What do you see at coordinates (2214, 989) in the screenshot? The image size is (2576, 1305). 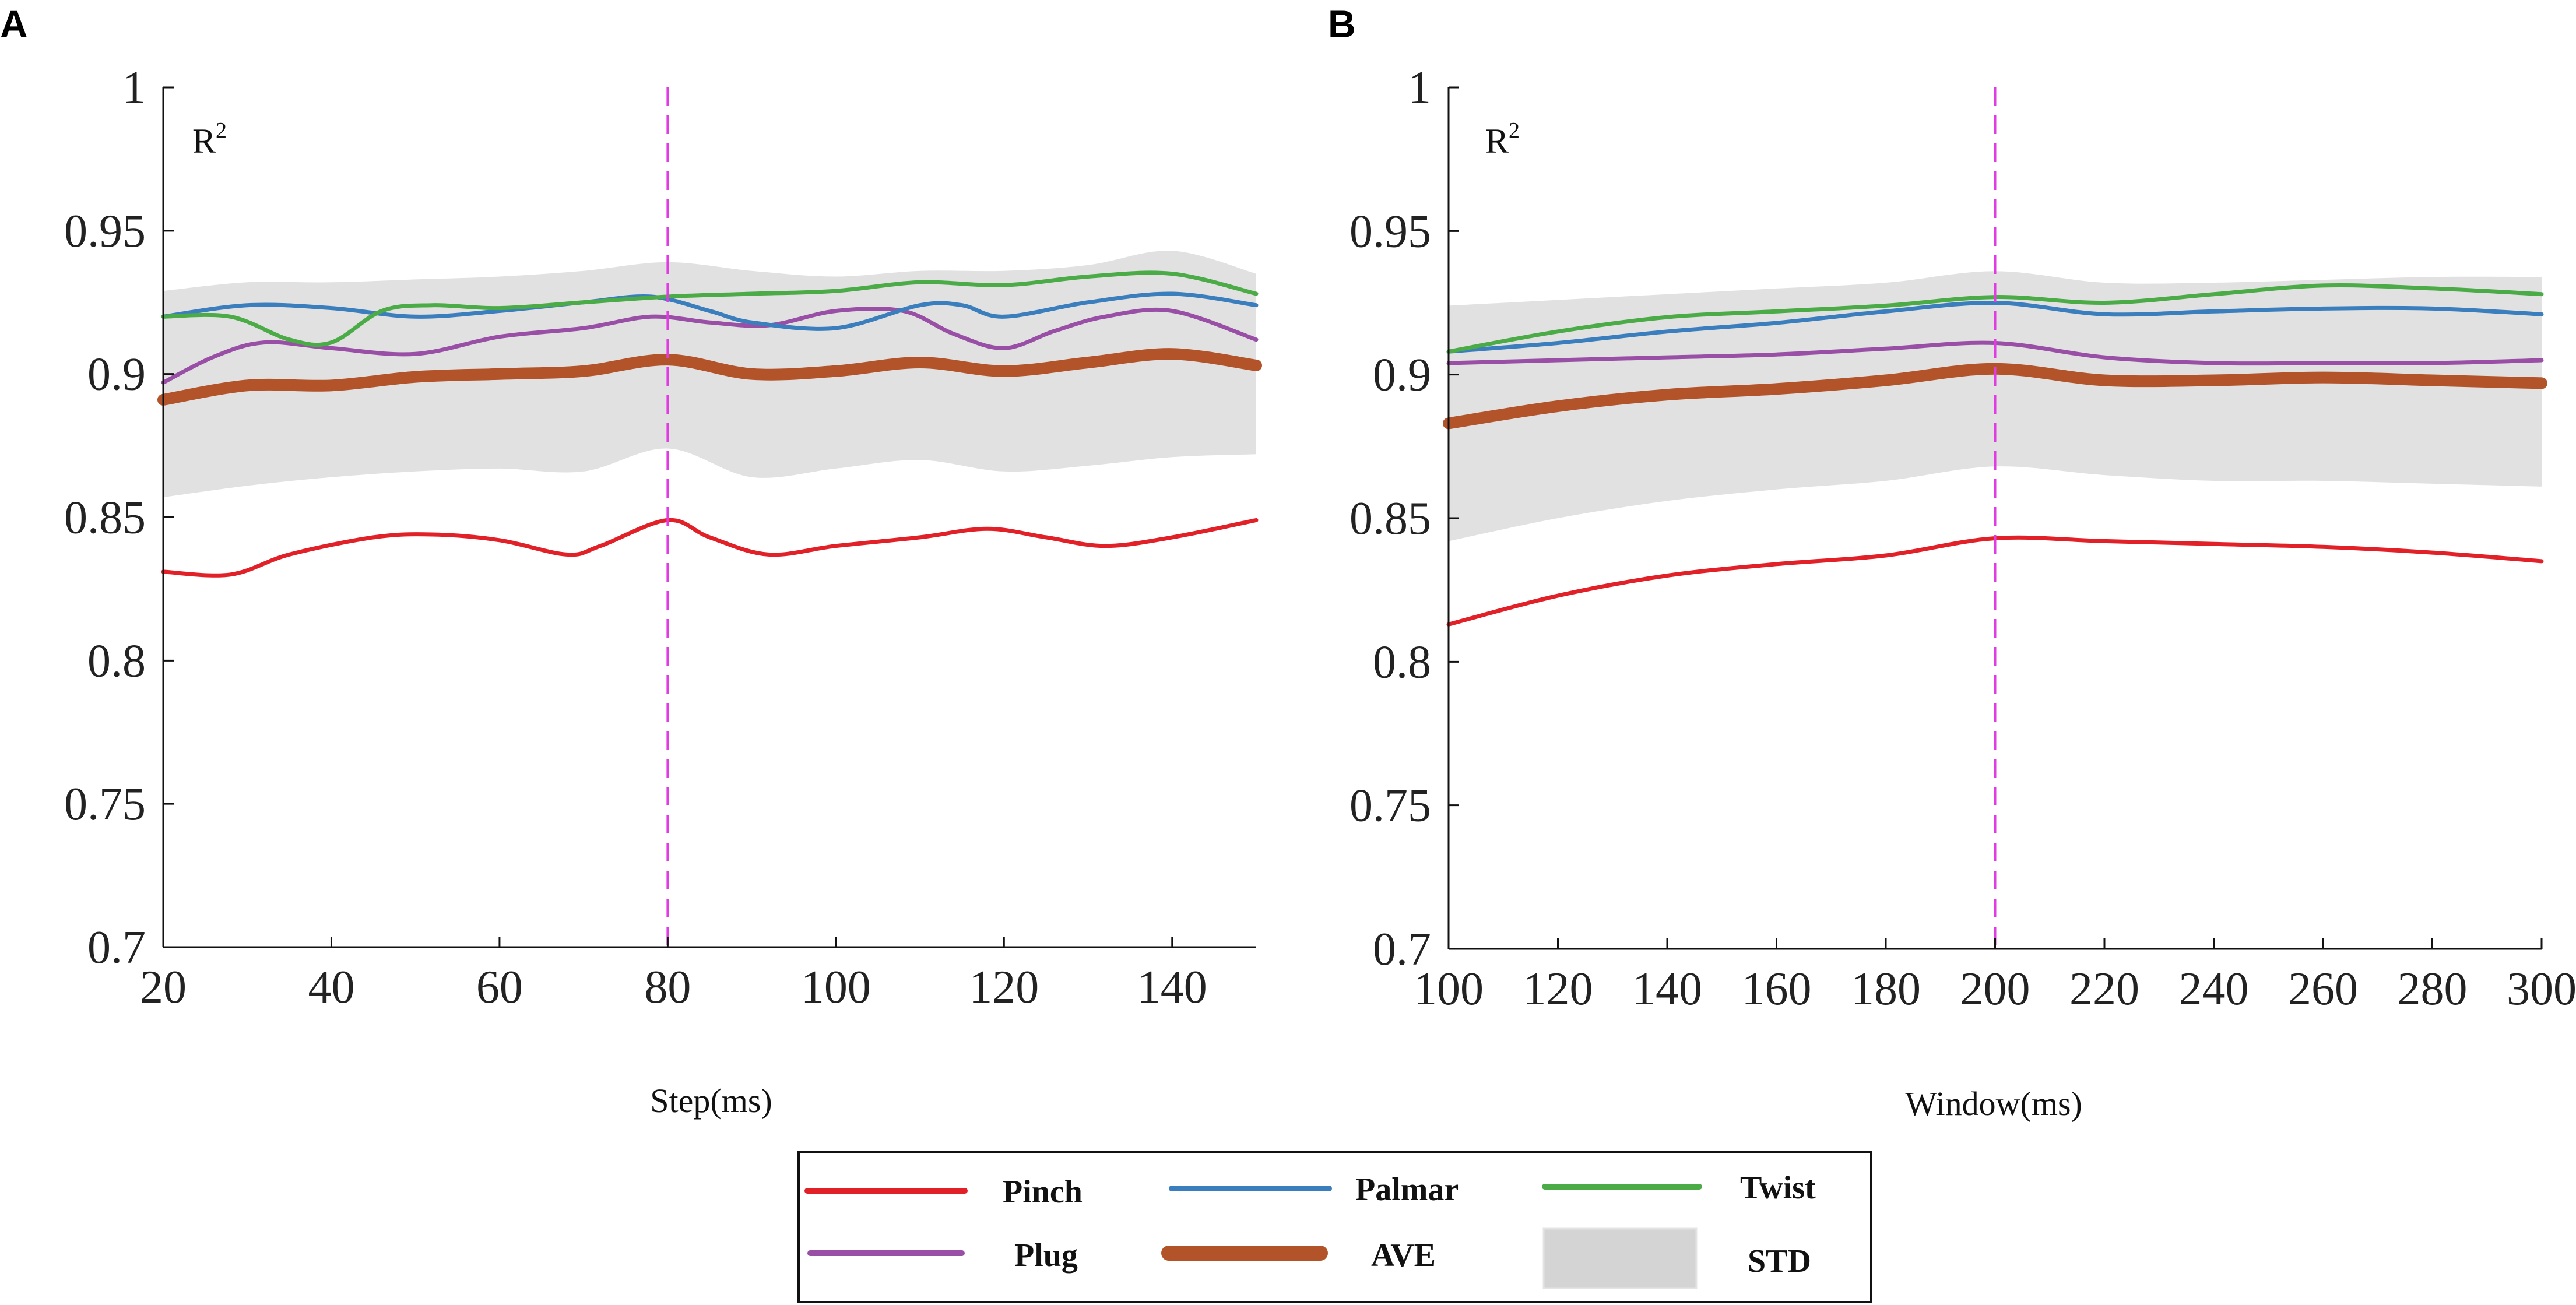 I see `x-tick-label: 240` at bounding box center [2214, 989].